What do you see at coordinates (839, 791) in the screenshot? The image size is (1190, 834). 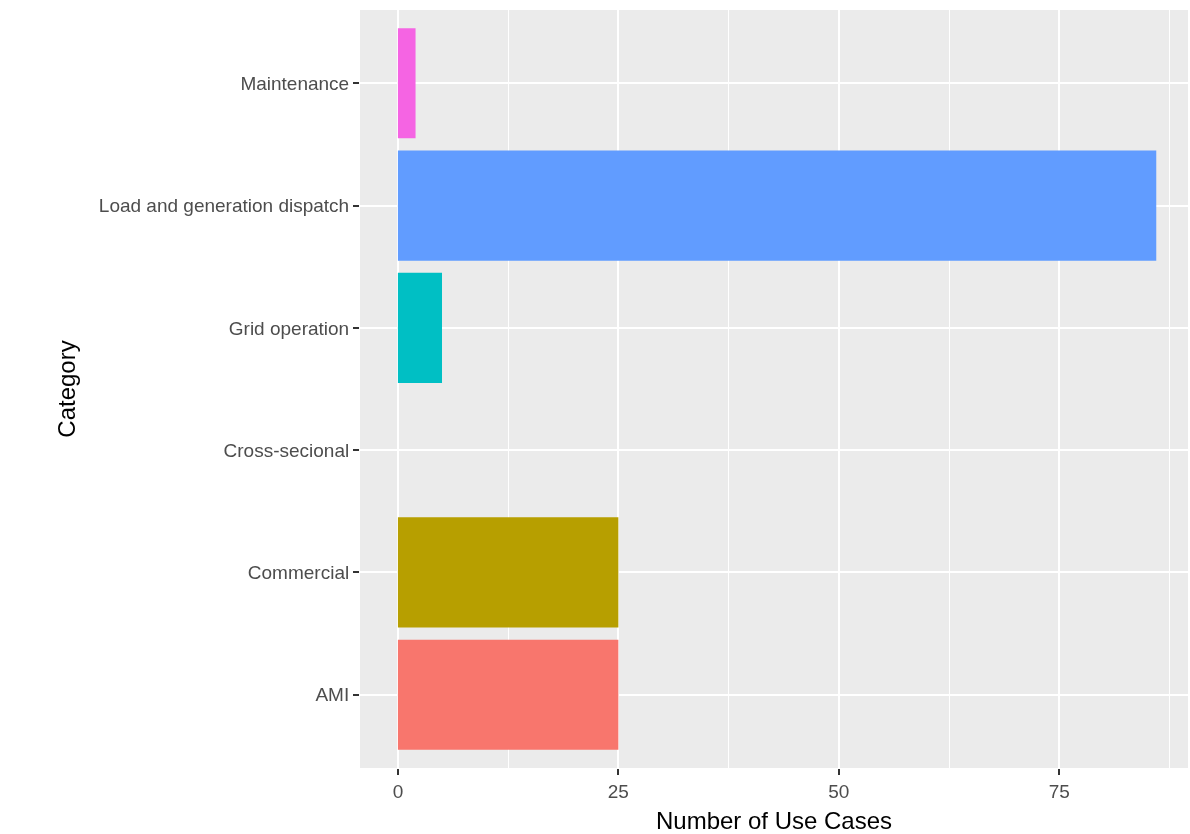 I see `x-tick-label: 50` at bounding box center [839, 791].